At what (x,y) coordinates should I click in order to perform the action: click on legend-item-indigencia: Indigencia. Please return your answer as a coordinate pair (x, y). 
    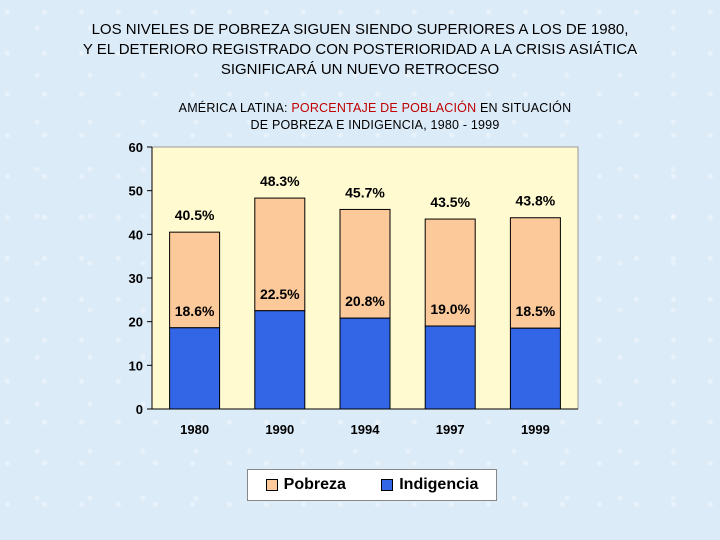
    Looking at the image, I should click on (429, 485).